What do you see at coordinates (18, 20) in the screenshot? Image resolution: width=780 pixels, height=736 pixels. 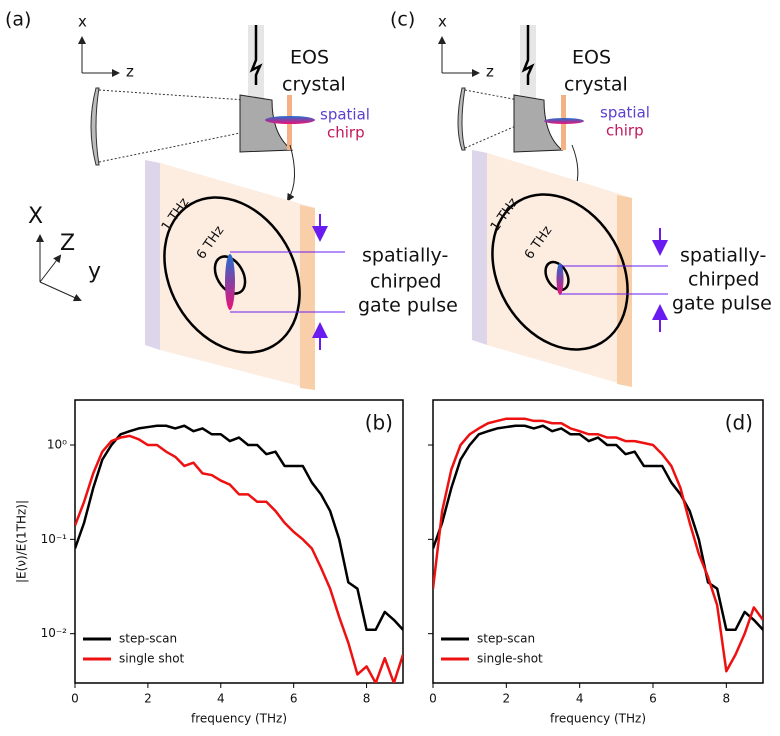 I see `panel-label: (a)` at bounding box center [18, 20].